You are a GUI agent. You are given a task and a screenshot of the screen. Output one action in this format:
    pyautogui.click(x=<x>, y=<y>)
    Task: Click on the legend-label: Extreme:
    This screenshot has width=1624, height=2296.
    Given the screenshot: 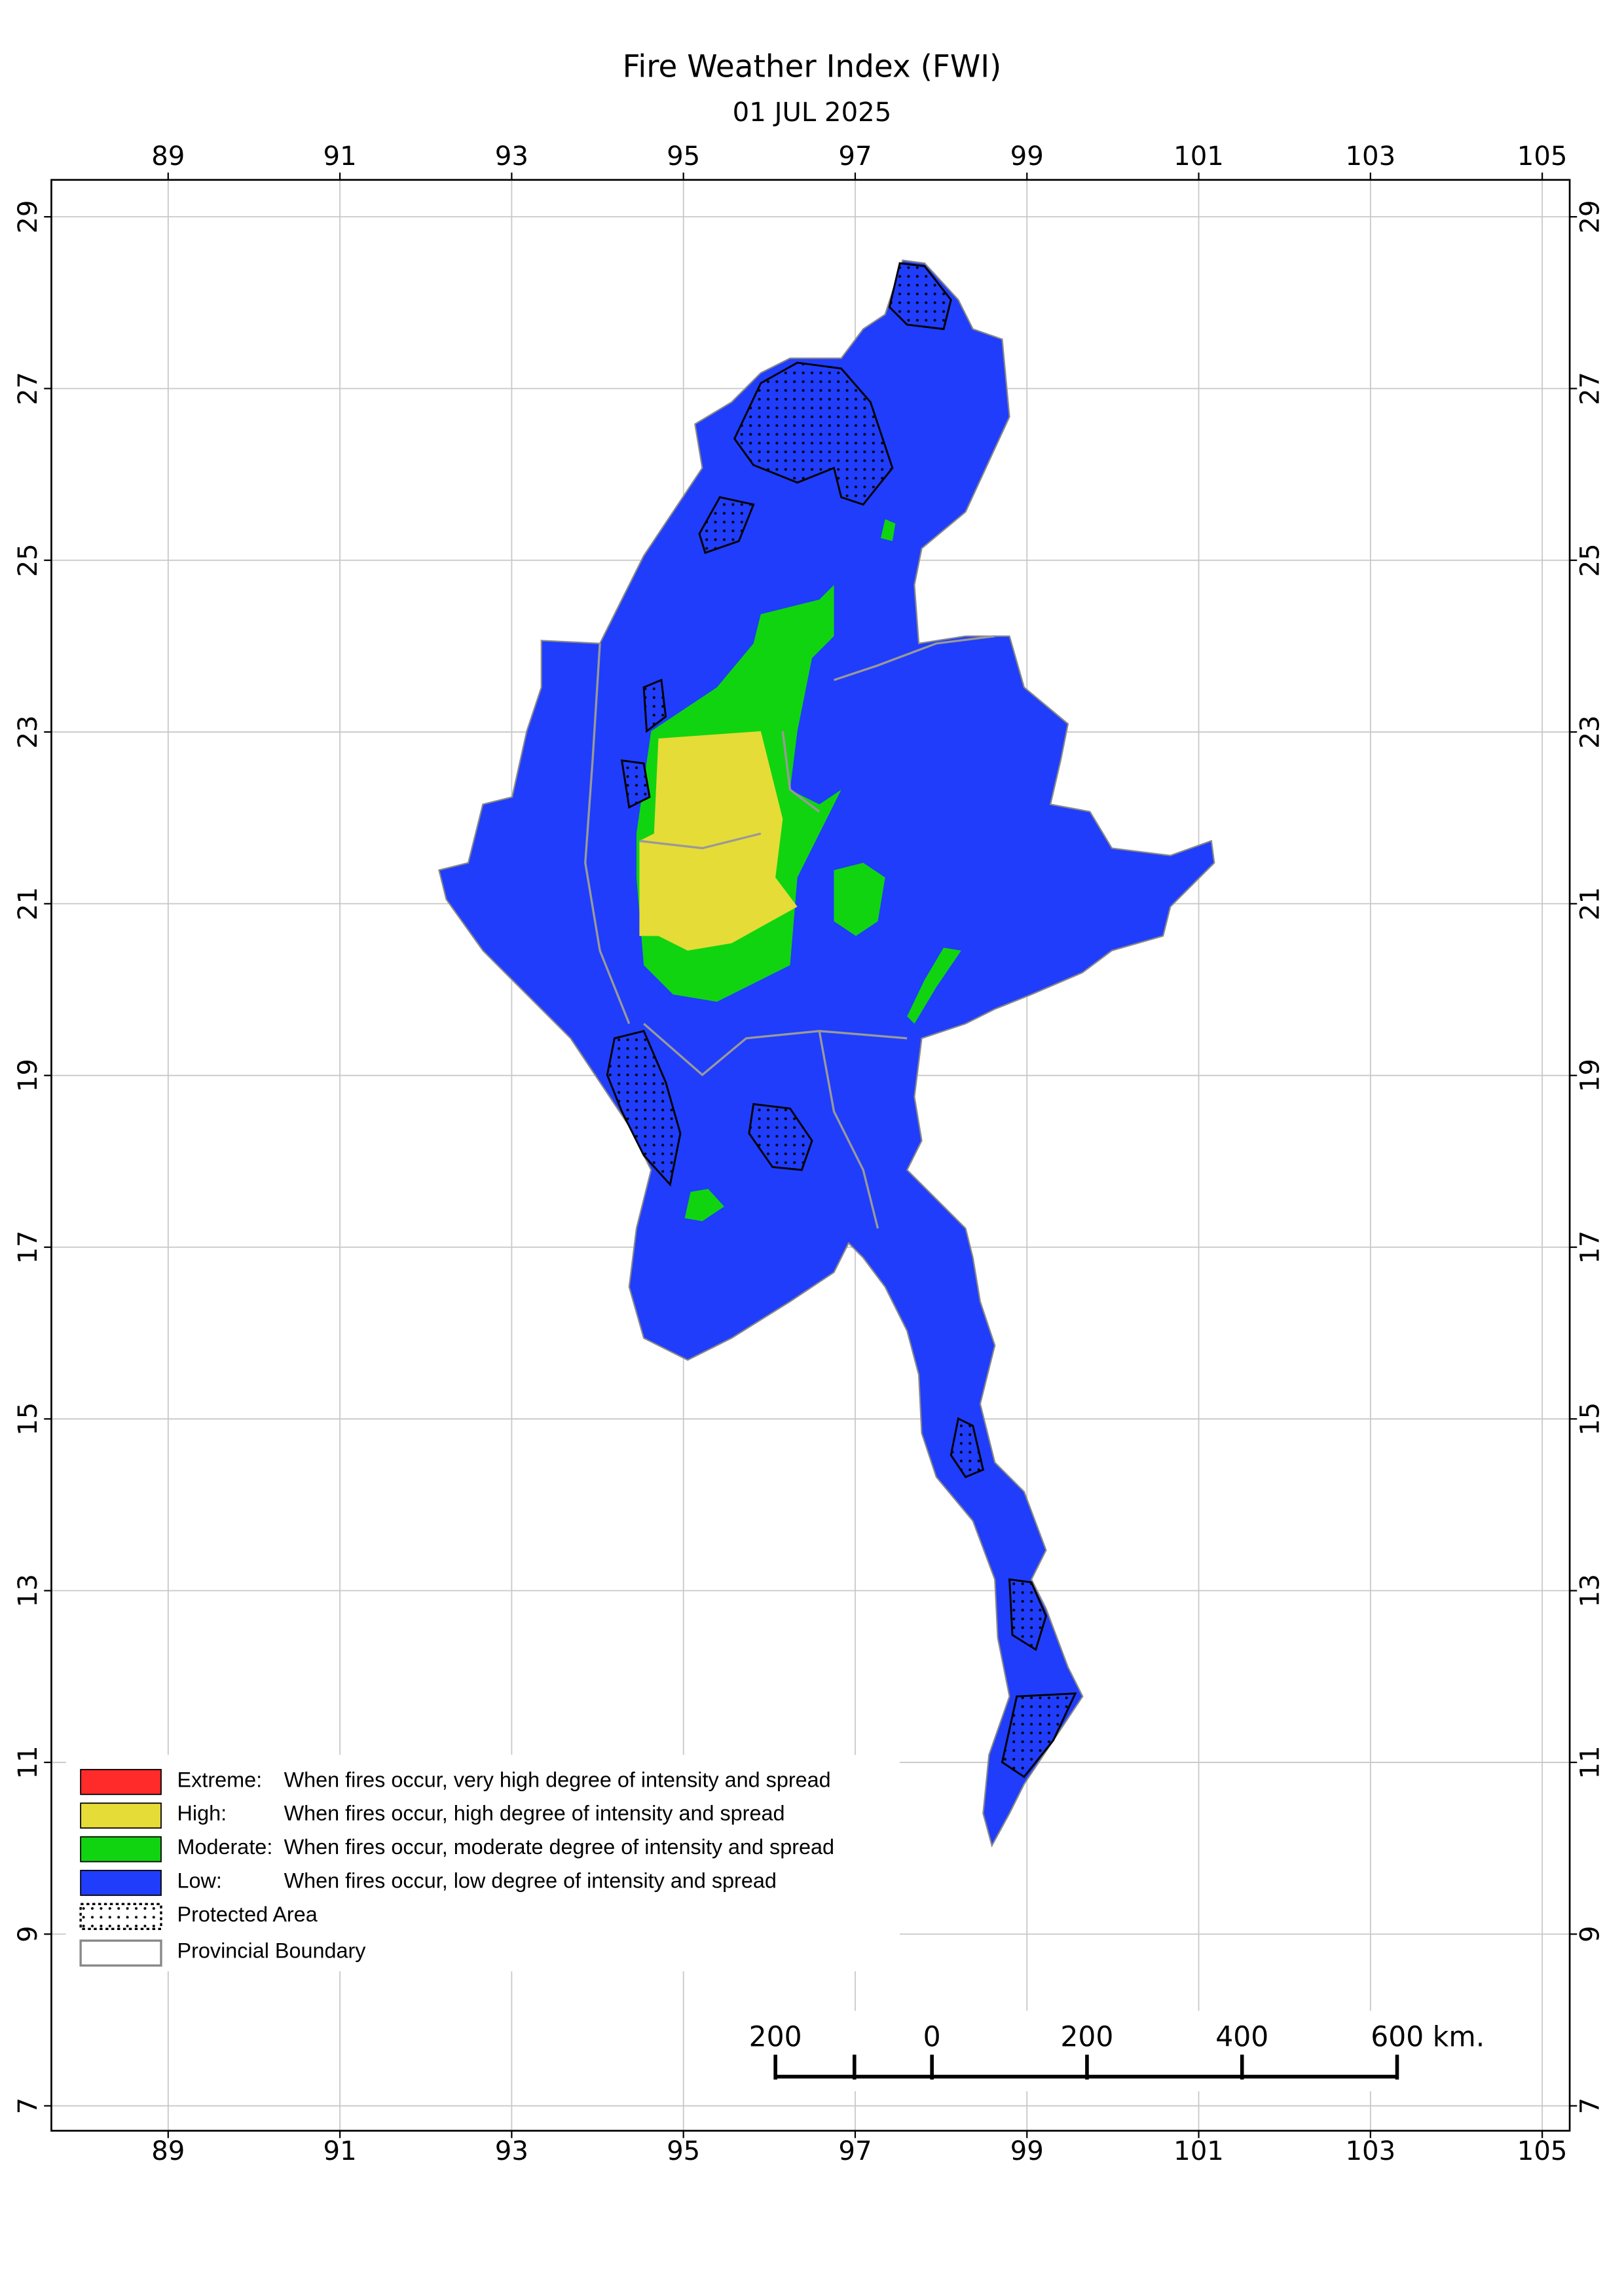 What is the action you would take?
    pyautogui.click(x=220, y=1779)
    